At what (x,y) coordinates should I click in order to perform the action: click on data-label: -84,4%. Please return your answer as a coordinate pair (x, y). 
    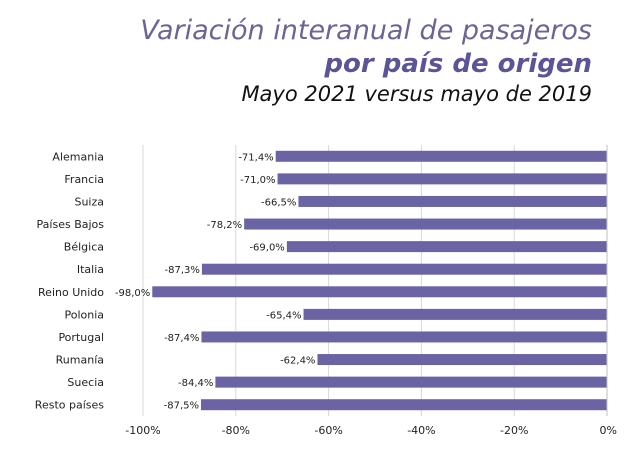
    Looking at the image, I should click on (195, 383).